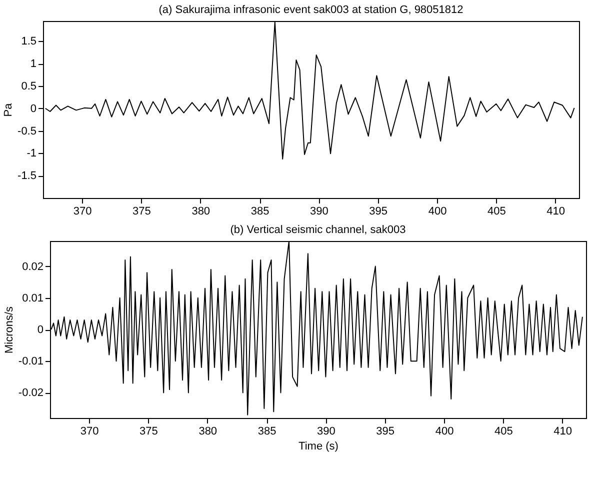 This screenshot has width=595, height=487. I want to click on y-tick-label: 1, so click(33, 64).